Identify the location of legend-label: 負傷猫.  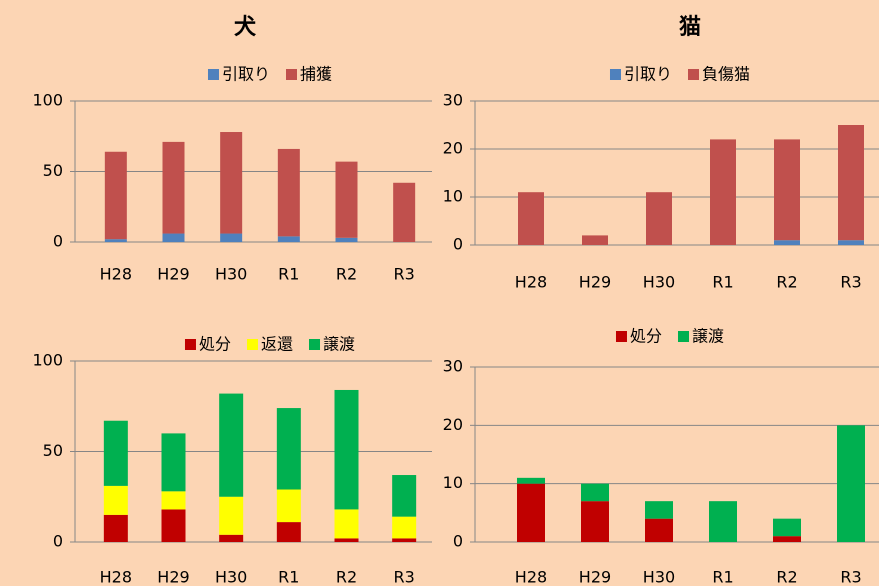
(726, 74).